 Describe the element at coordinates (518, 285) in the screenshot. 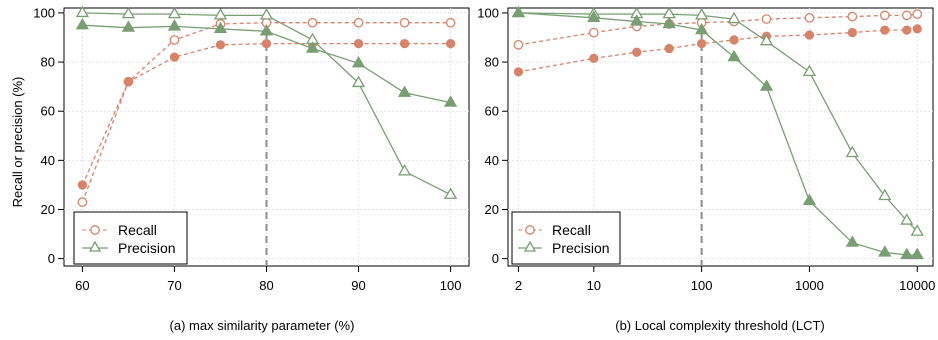

I see `x-tick-label: 2` at that location.